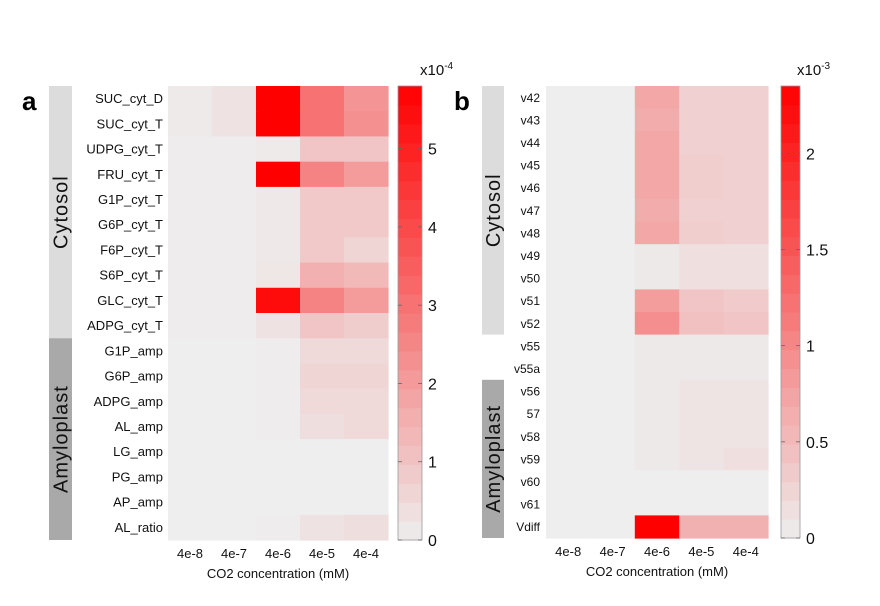 Image resolution: width=880 pixels, height=606 pixels. What do you see at coordinates (133, 376) in the screenshot?
I see `row-label: G6P_amp` at bounding box center [133, 376].